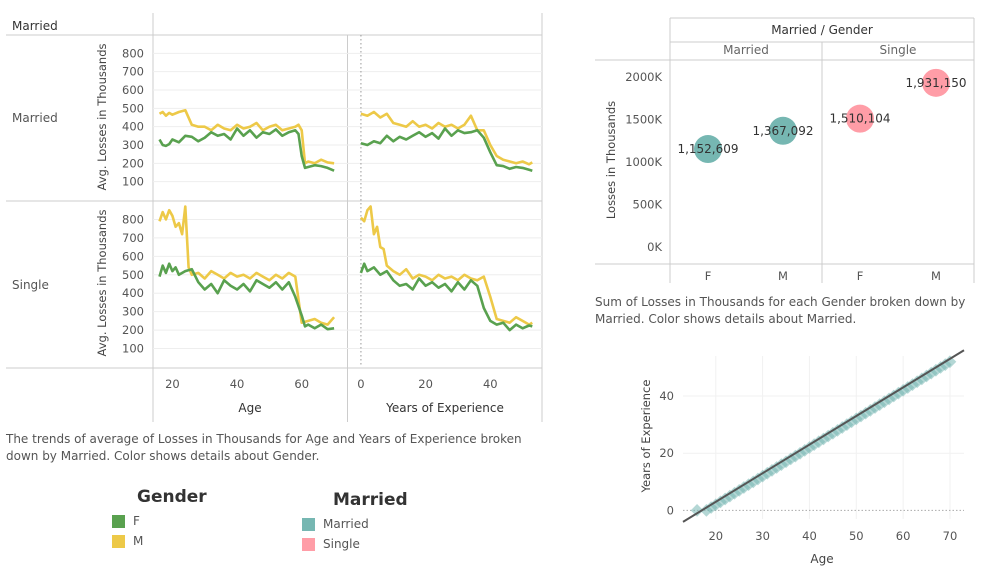 The height and width of the screenshot is (581, 1002). I want to click on bubble-single-f, so click(860, 118).